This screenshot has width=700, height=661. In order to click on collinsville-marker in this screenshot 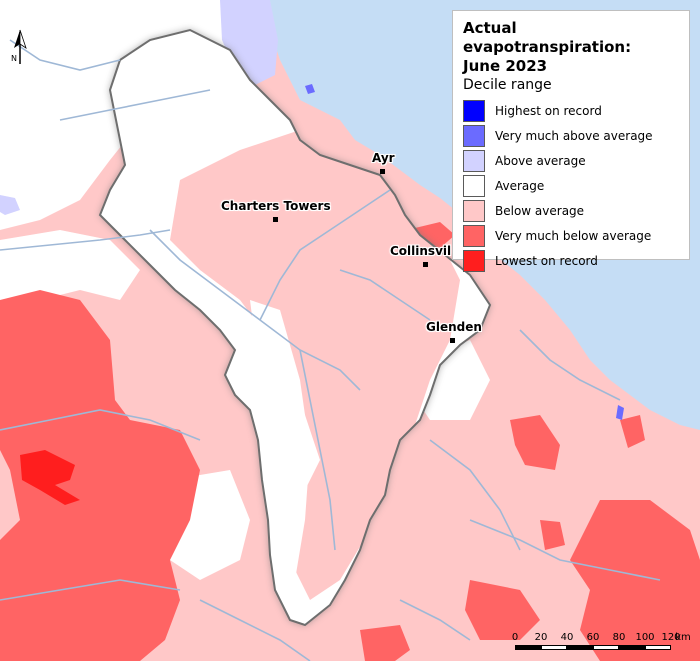, I will do `click(425, 264)`.